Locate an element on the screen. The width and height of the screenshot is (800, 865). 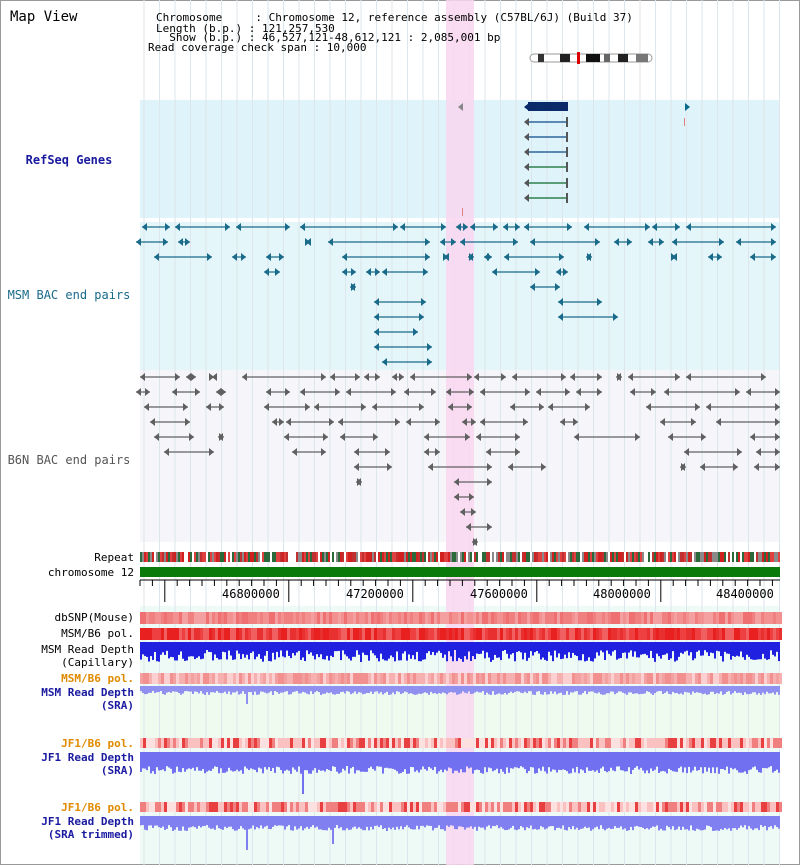
refseq-genes is located at coordinates (574, 159).